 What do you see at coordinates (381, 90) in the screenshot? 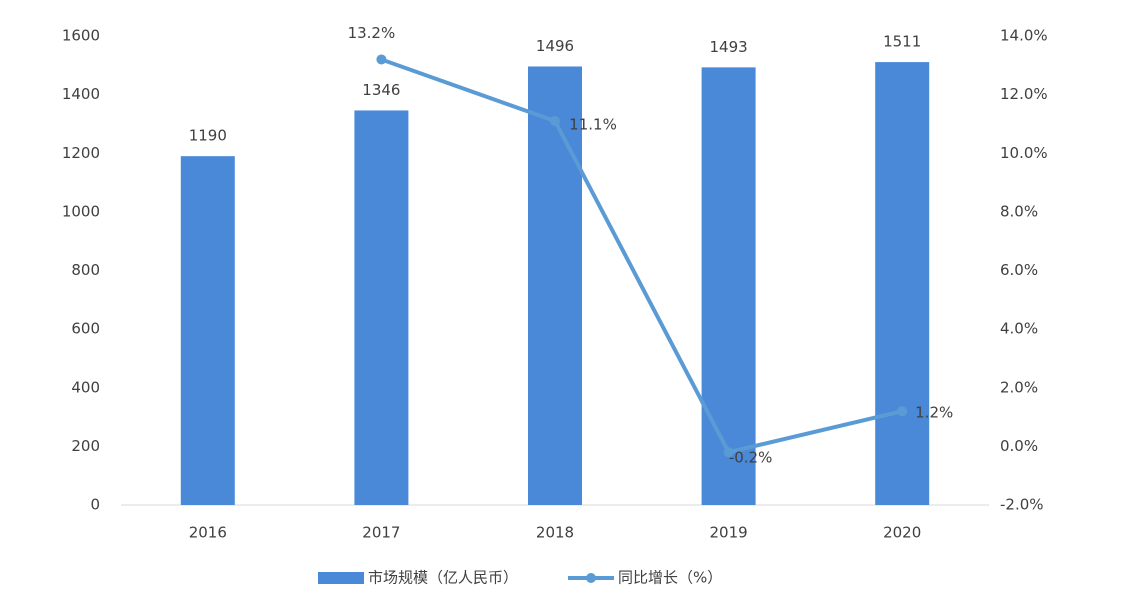
I see `bar-value-label: 1346` at bounding box center [381, 90].